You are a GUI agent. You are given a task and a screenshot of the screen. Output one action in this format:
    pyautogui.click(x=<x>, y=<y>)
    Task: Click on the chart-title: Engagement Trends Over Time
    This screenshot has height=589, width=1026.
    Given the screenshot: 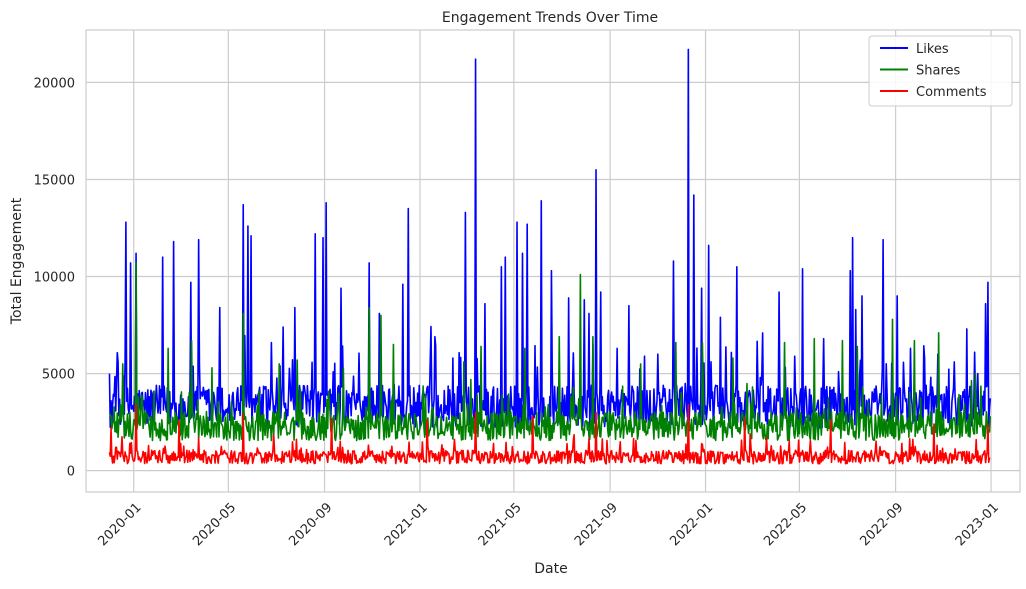 What is the action you would take?
    pyautogui.click(x=550, y=18)
    